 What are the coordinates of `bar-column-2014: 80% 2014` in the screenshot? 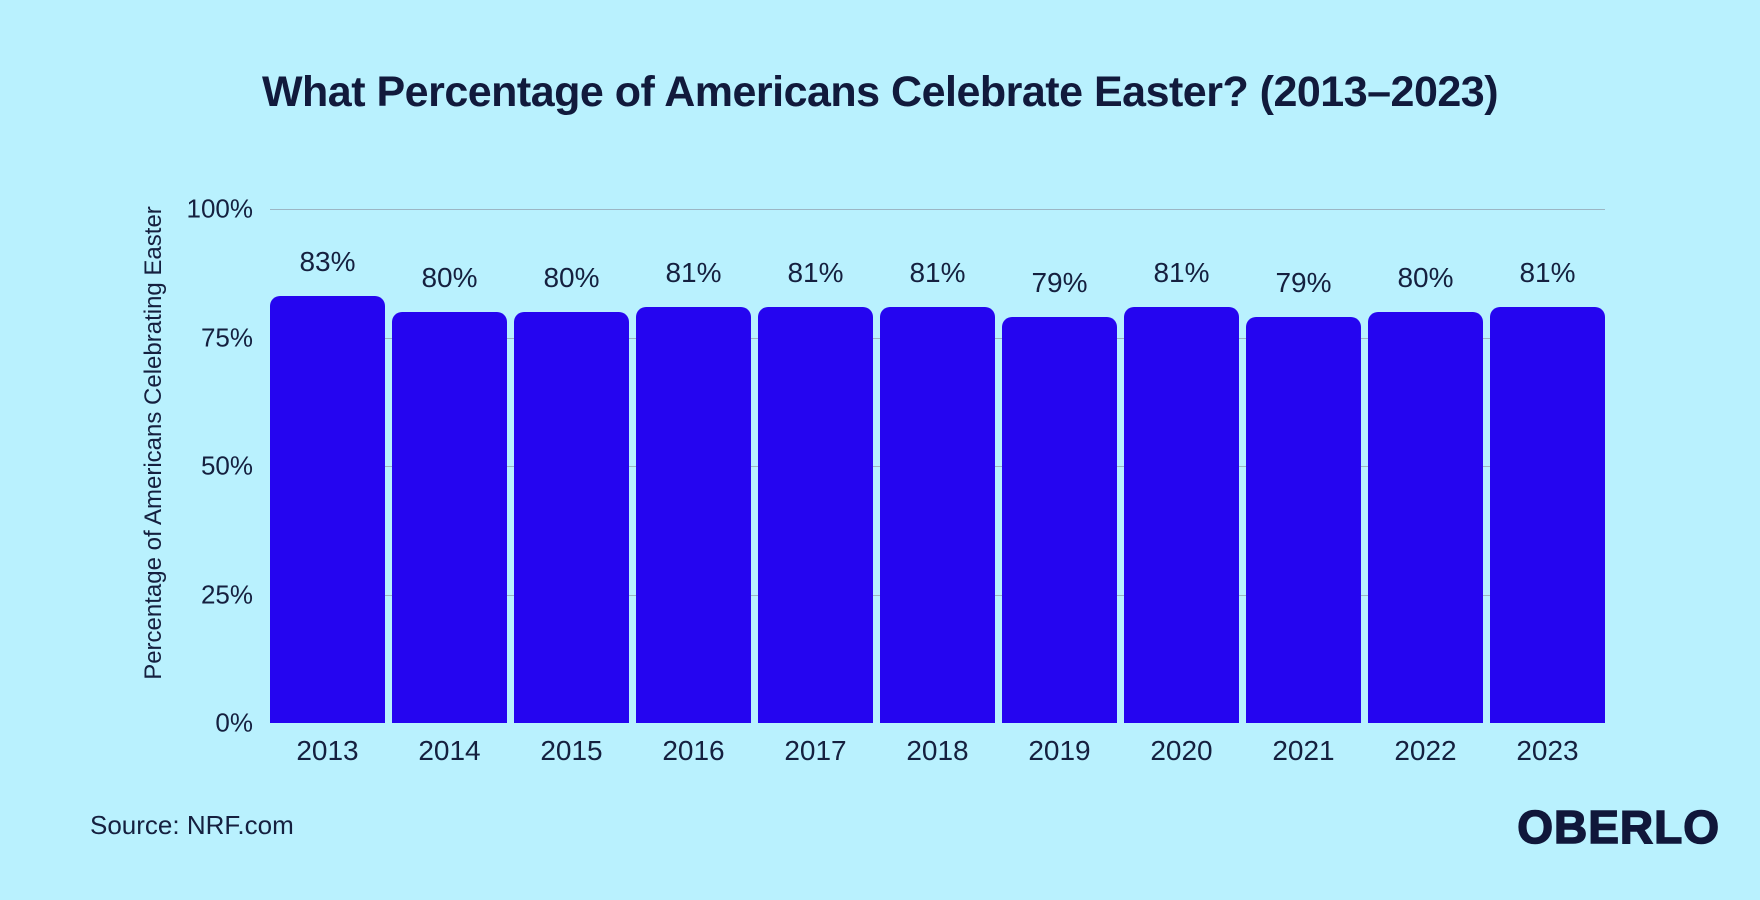 It's located at (449, 487).